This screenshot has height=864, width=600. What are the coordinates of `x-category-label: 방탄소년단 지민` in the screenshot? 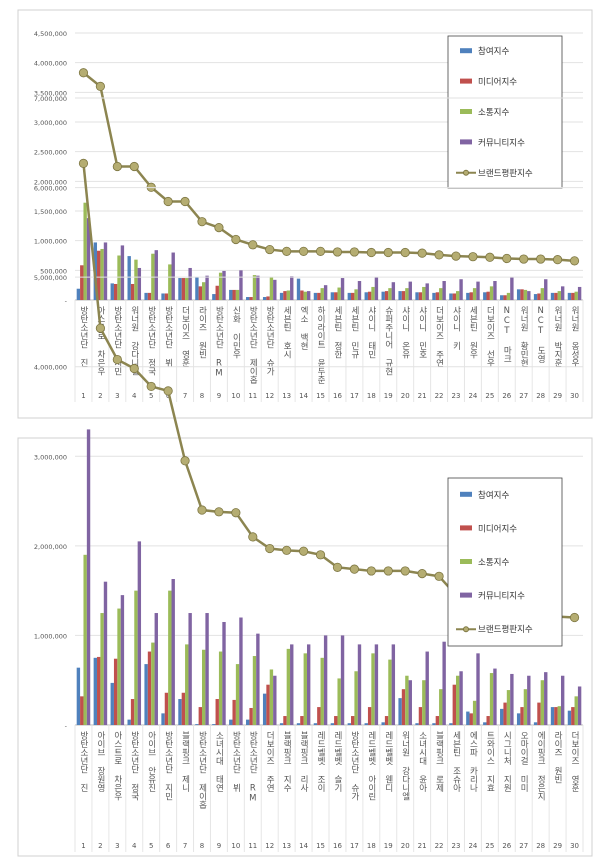 It's located at (117, 340).